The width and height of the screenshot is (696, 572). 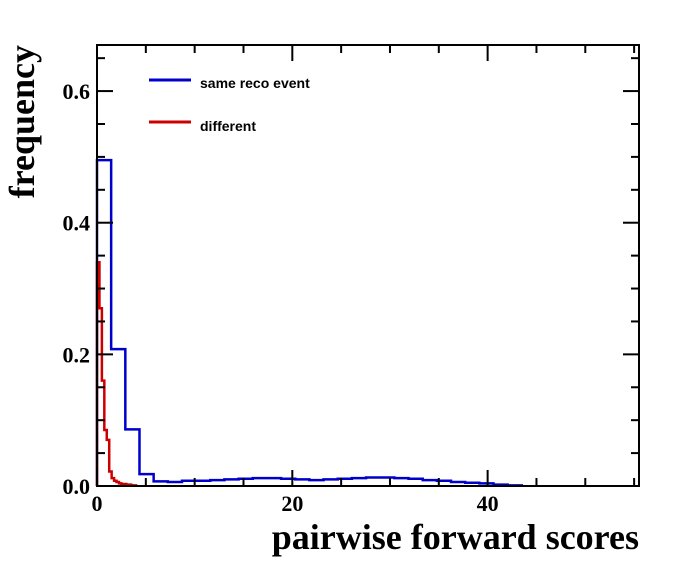 I want to click on y-tick-label: 0.0, so click(x=77, y=486).